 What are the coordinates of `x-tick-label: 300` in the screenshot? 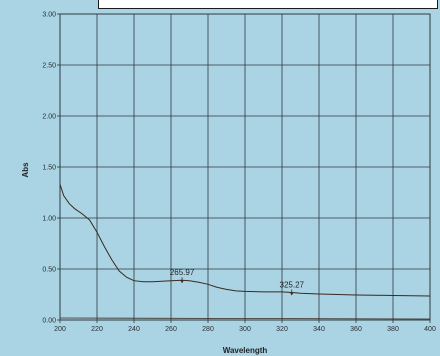 It's located at (245, 329).